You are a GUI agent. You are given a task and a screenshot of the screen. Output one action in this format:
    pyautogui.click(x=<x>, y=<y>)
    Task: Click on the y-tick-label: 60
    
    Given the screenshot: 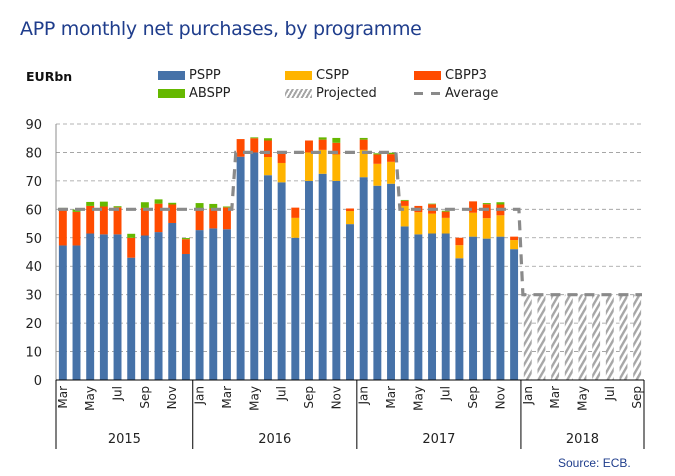 What is the action you would take?
    pyautogui.click(x=33, y=210)
    